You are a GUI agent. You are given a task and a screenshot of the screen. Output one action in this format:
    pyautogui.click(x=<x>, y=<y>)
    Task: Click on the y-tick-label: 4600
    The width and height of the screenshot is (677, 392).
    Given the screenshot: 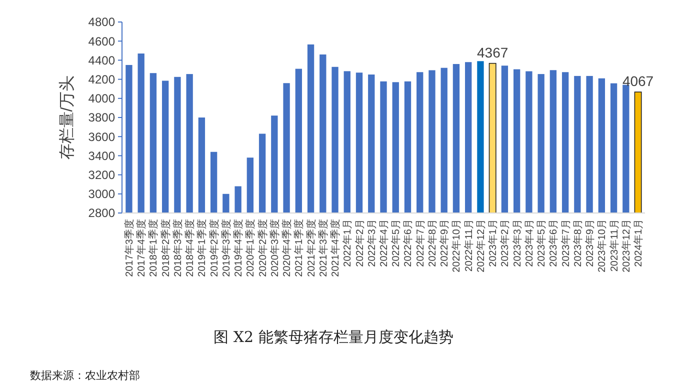 What is the action you would take?
    pyautogui.click(x=102, y=41)
    